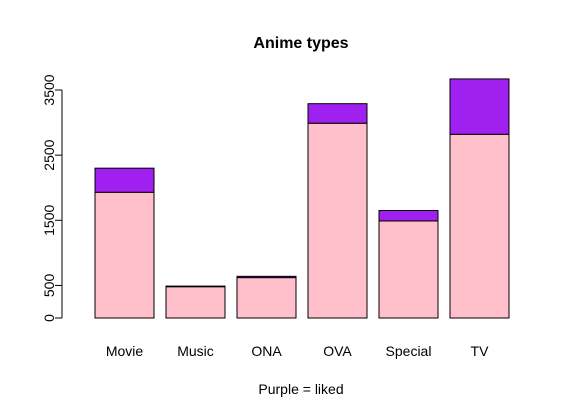 Image resolution: width=567 pixels, height=419 pixels. Describe the element at coordinates (49, 286) in the screenshot. I see `y-tick-label: 500` at that location.